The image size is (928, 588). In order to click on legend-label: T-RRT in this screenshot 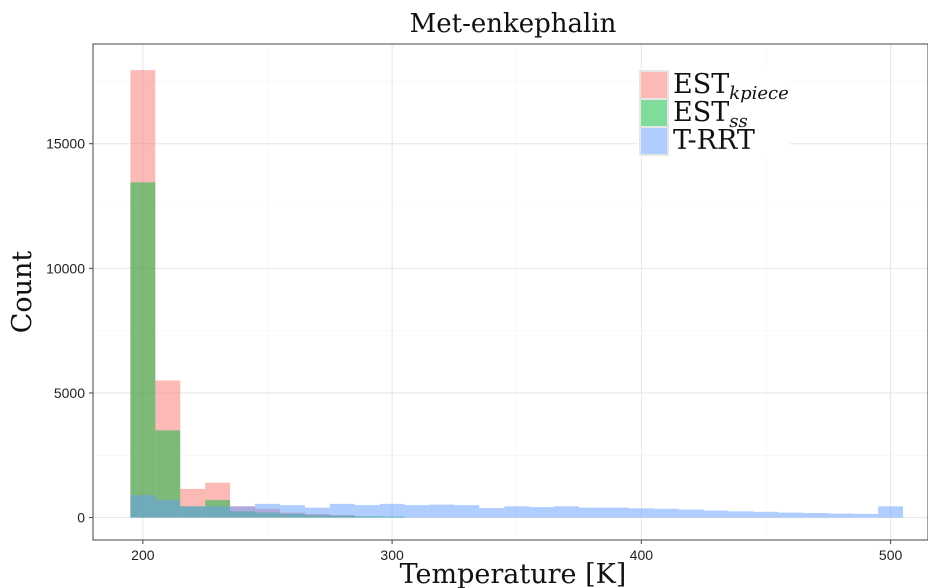, I will do `click(714, 140)`.